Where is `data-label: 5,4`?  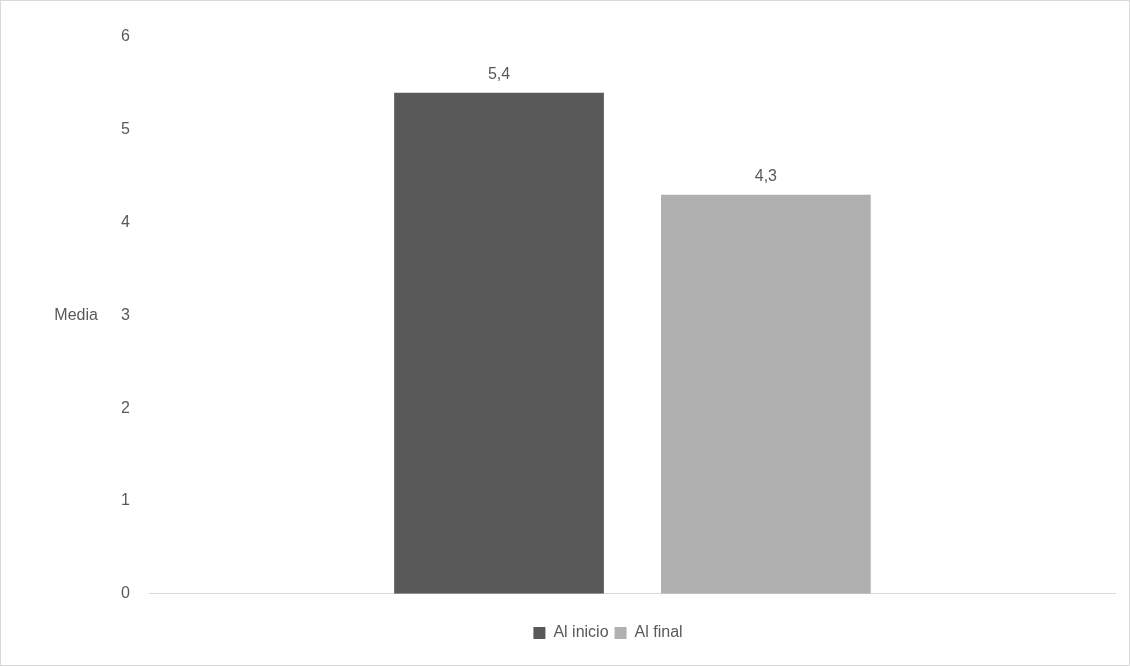 data-label: 5,4 is located at coordinates (499, 74).